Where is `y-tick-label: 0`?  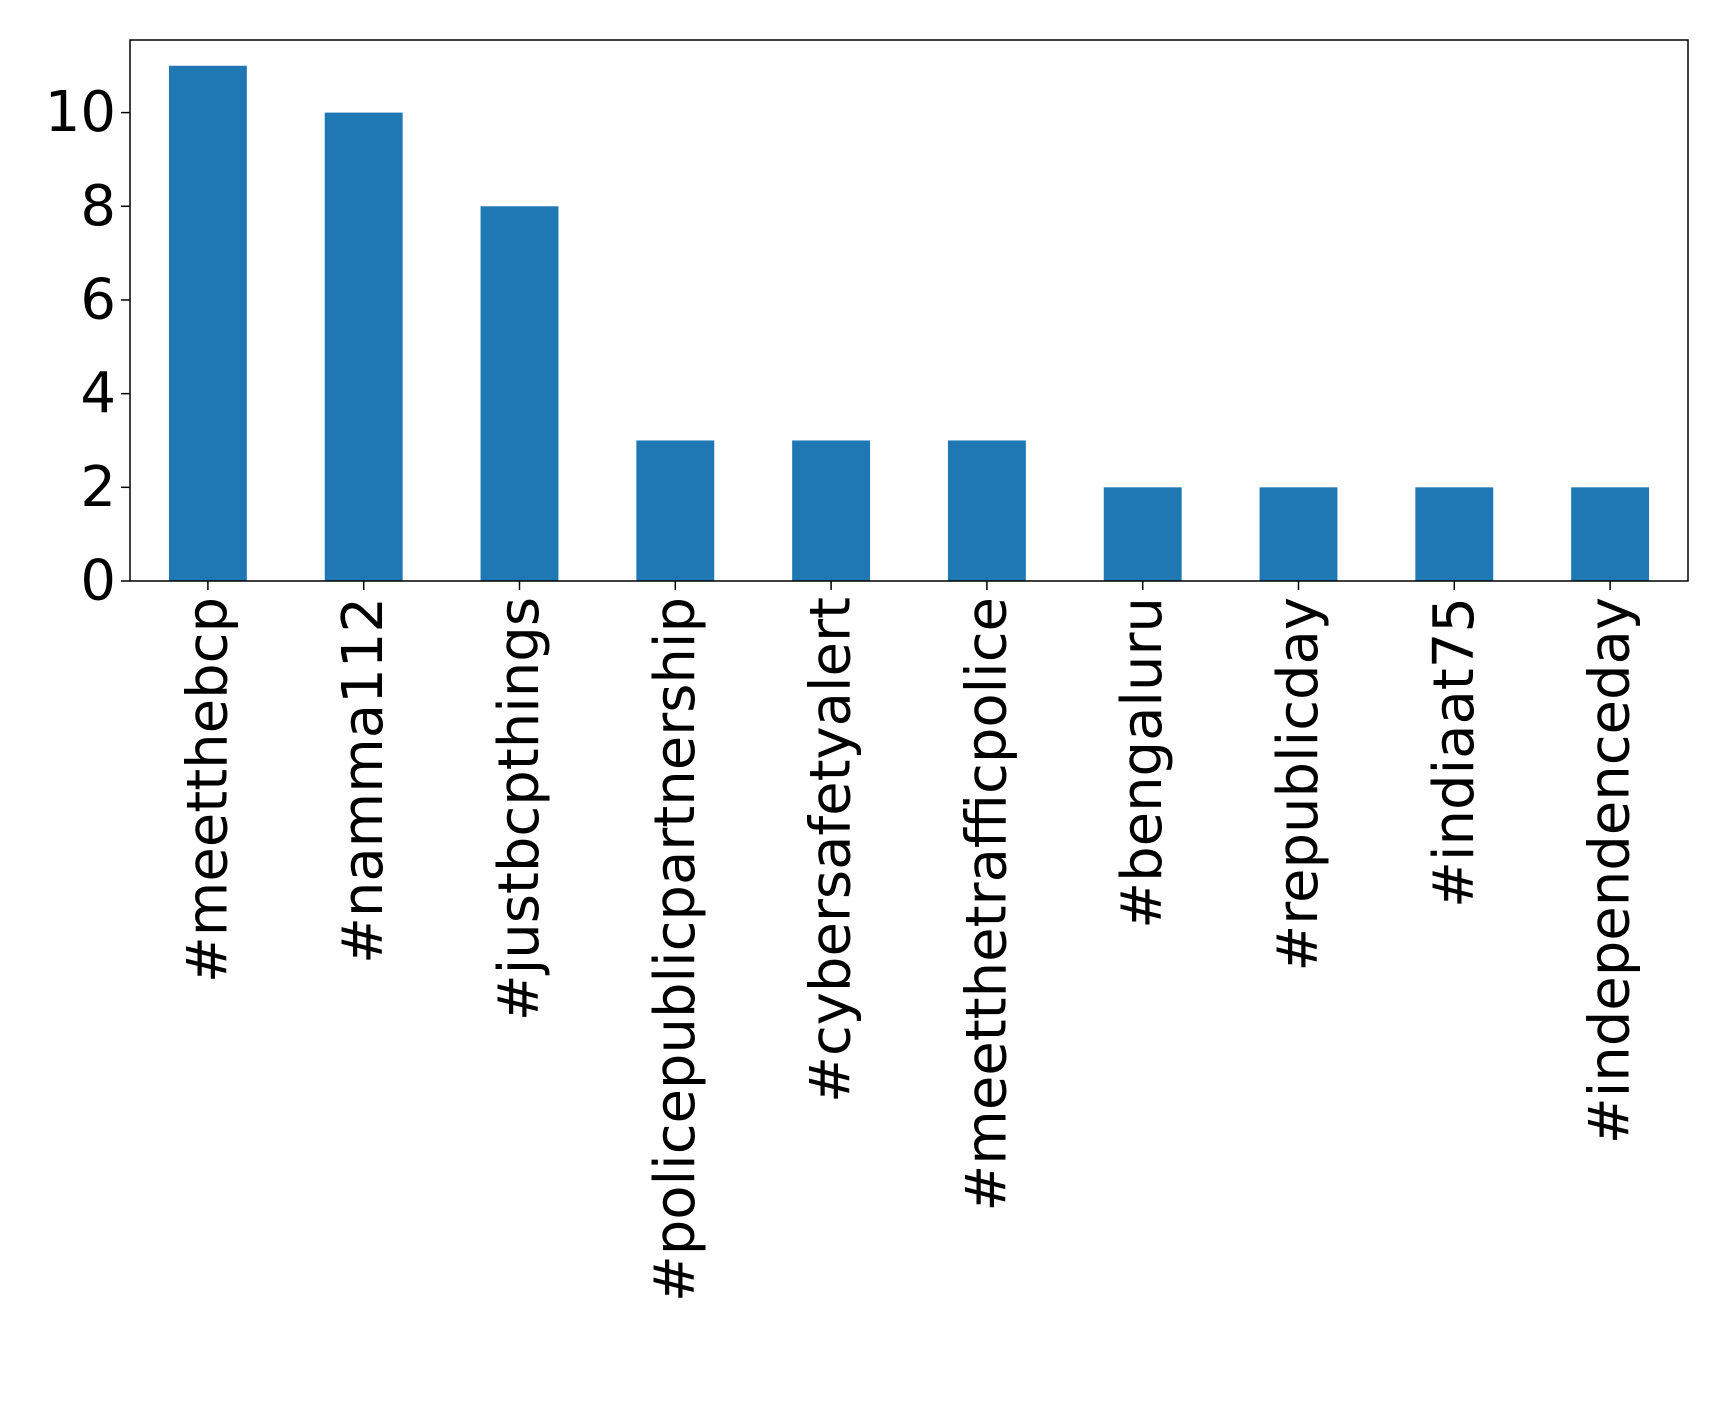 y-tick-label: 0 is located at coordinates (98, 581).